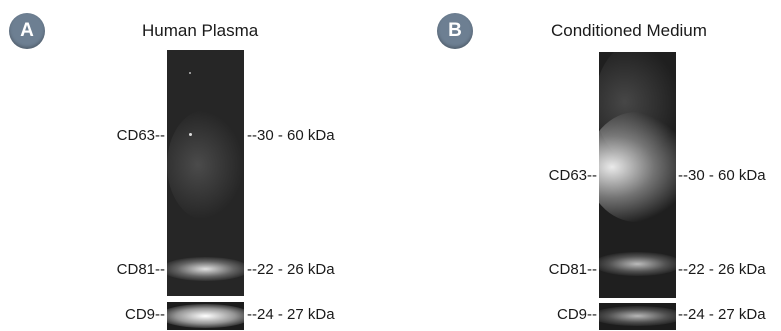  I want to click on panel-a-cd9-kda-label: --24 - 27 kDa, so click(291, 314).